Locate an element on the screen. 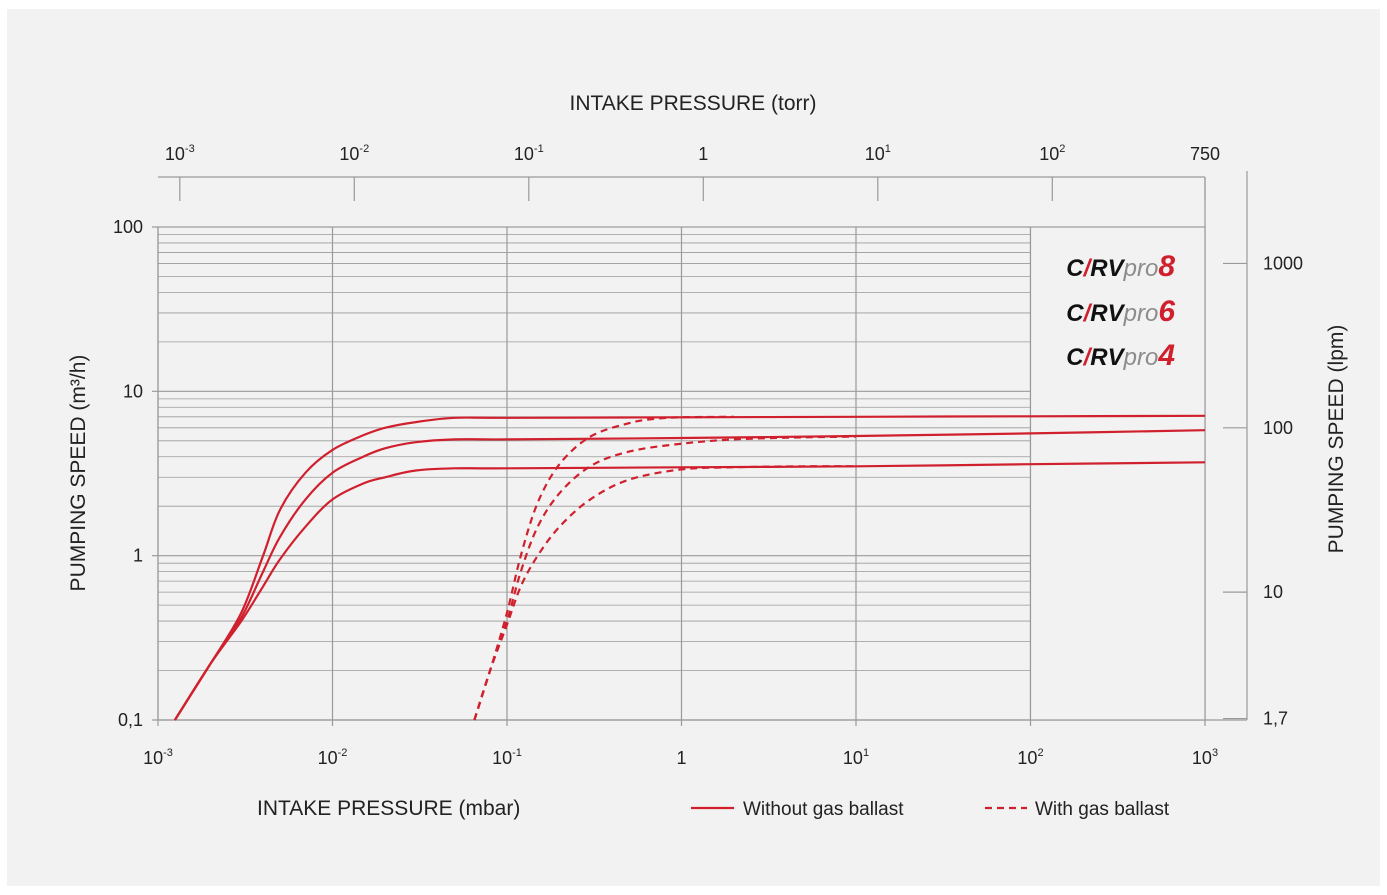 Image resolution: width=1387 pixels, height=895 pixels. legend-brands: C/RVpro8 C/RVpro6 C/RVpro4 is located at coordinates (1120, 311).